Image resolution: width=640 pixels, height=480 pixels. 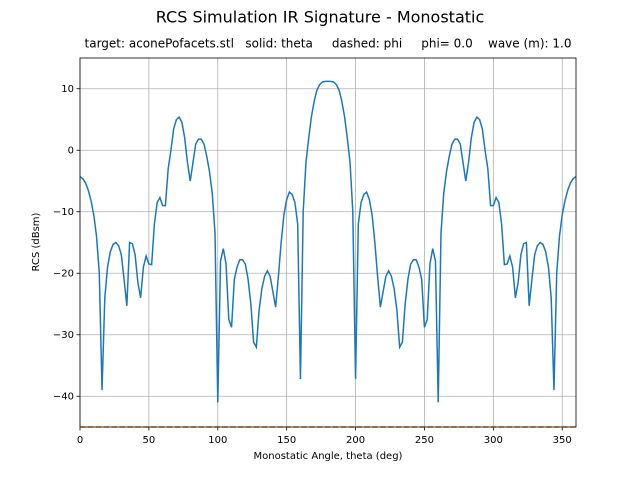 What do you see at coordinates (217, 440) in the screenshot?
I see `x-tick-label: 100` at bounding box center [217, 440].